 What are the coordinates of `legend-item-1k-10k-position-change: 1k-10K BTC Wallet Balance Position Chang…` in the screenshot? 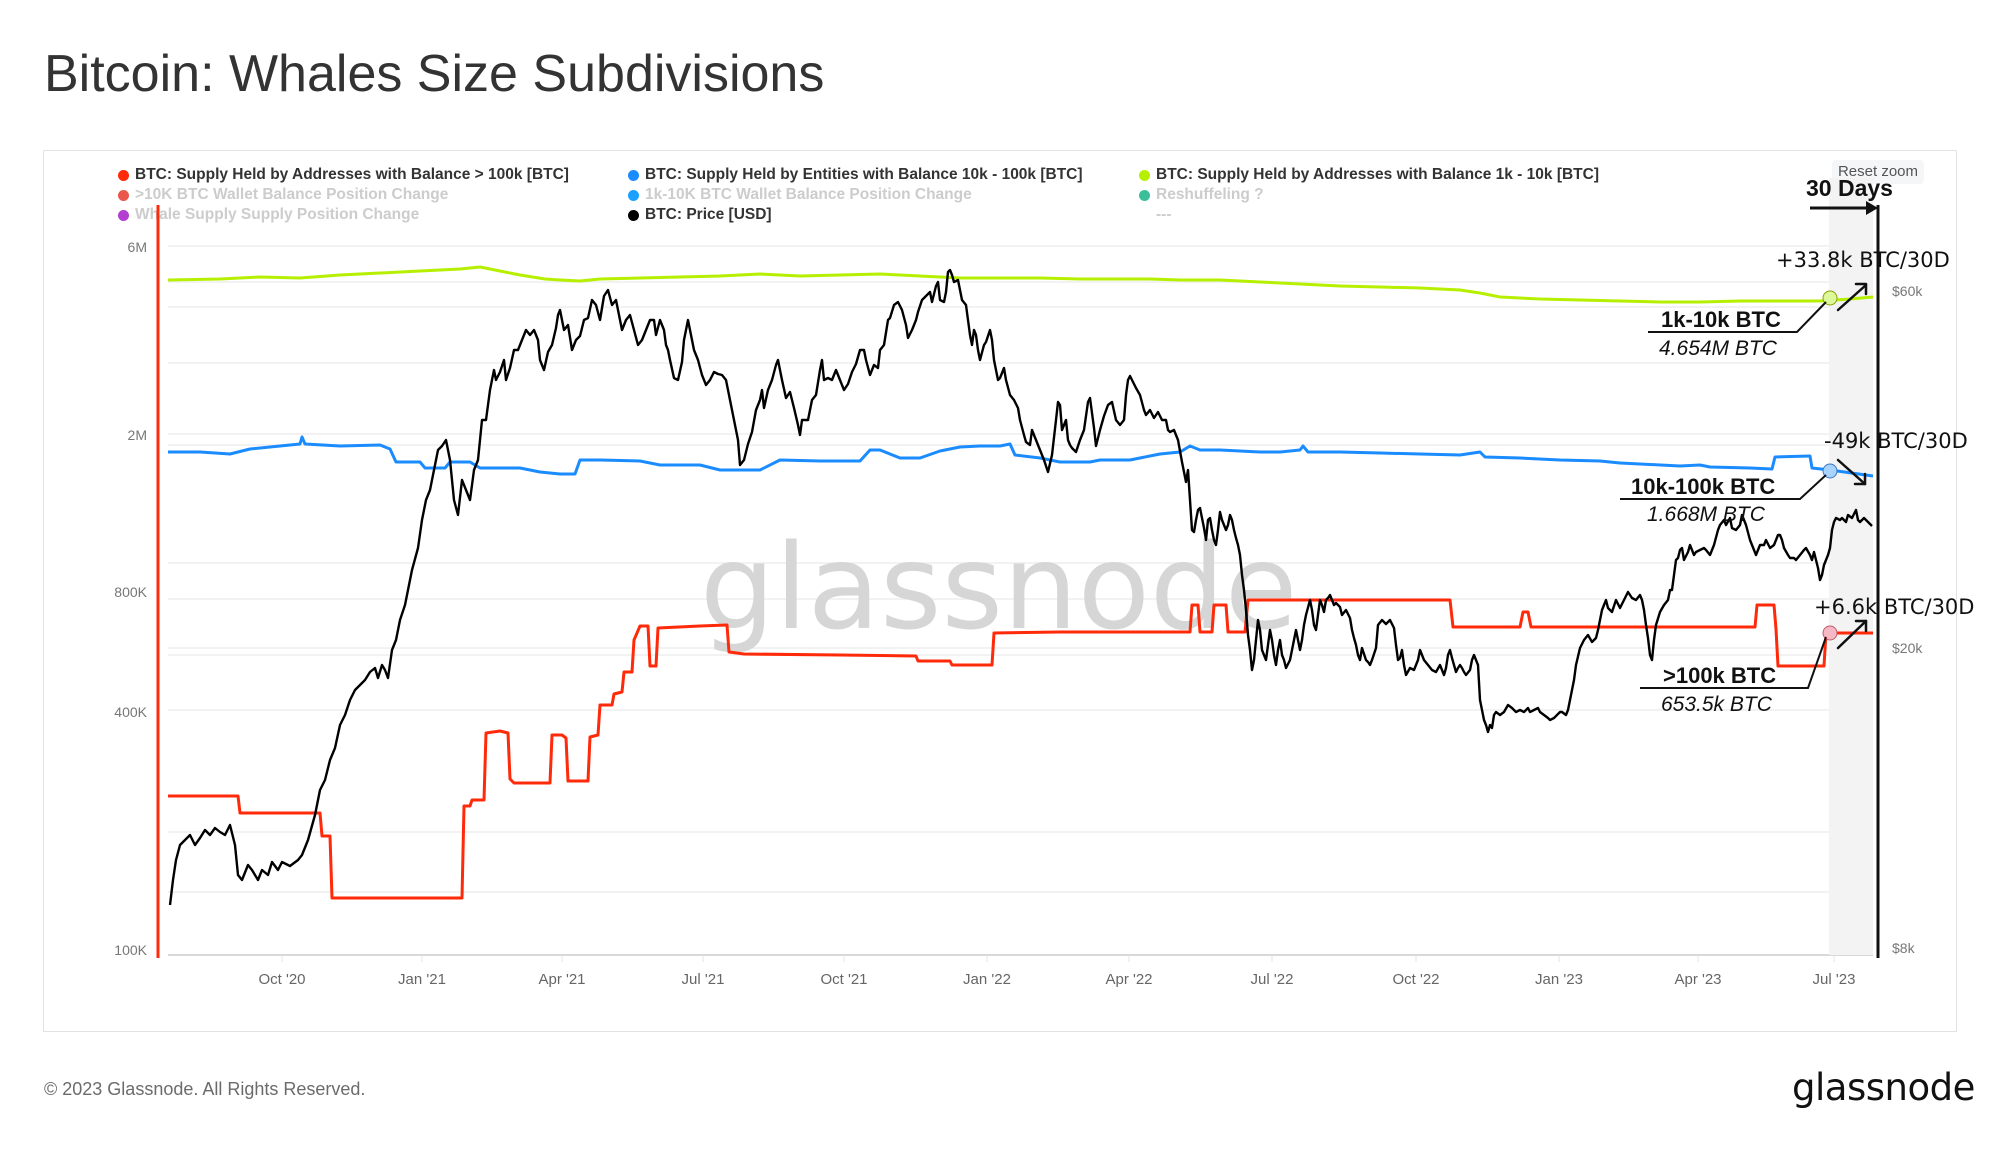 It's located at (800, 195).